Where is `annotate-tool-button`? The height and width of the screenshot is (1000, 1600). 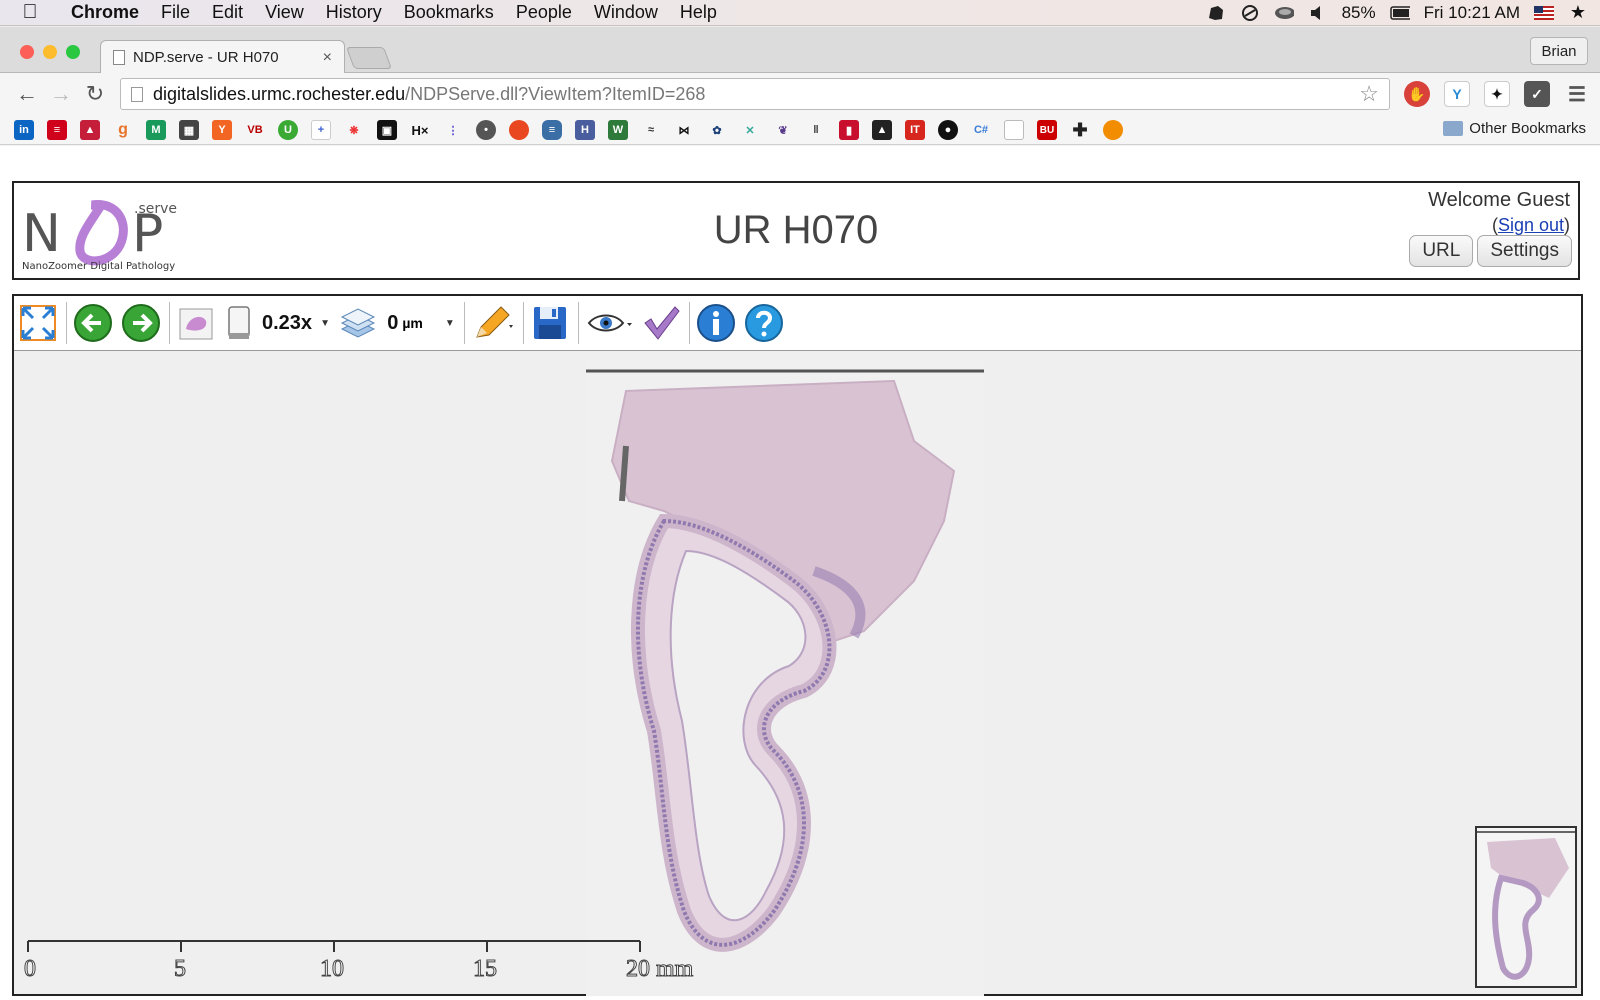 annotate-tool-button is located at coordinates (493, 323).